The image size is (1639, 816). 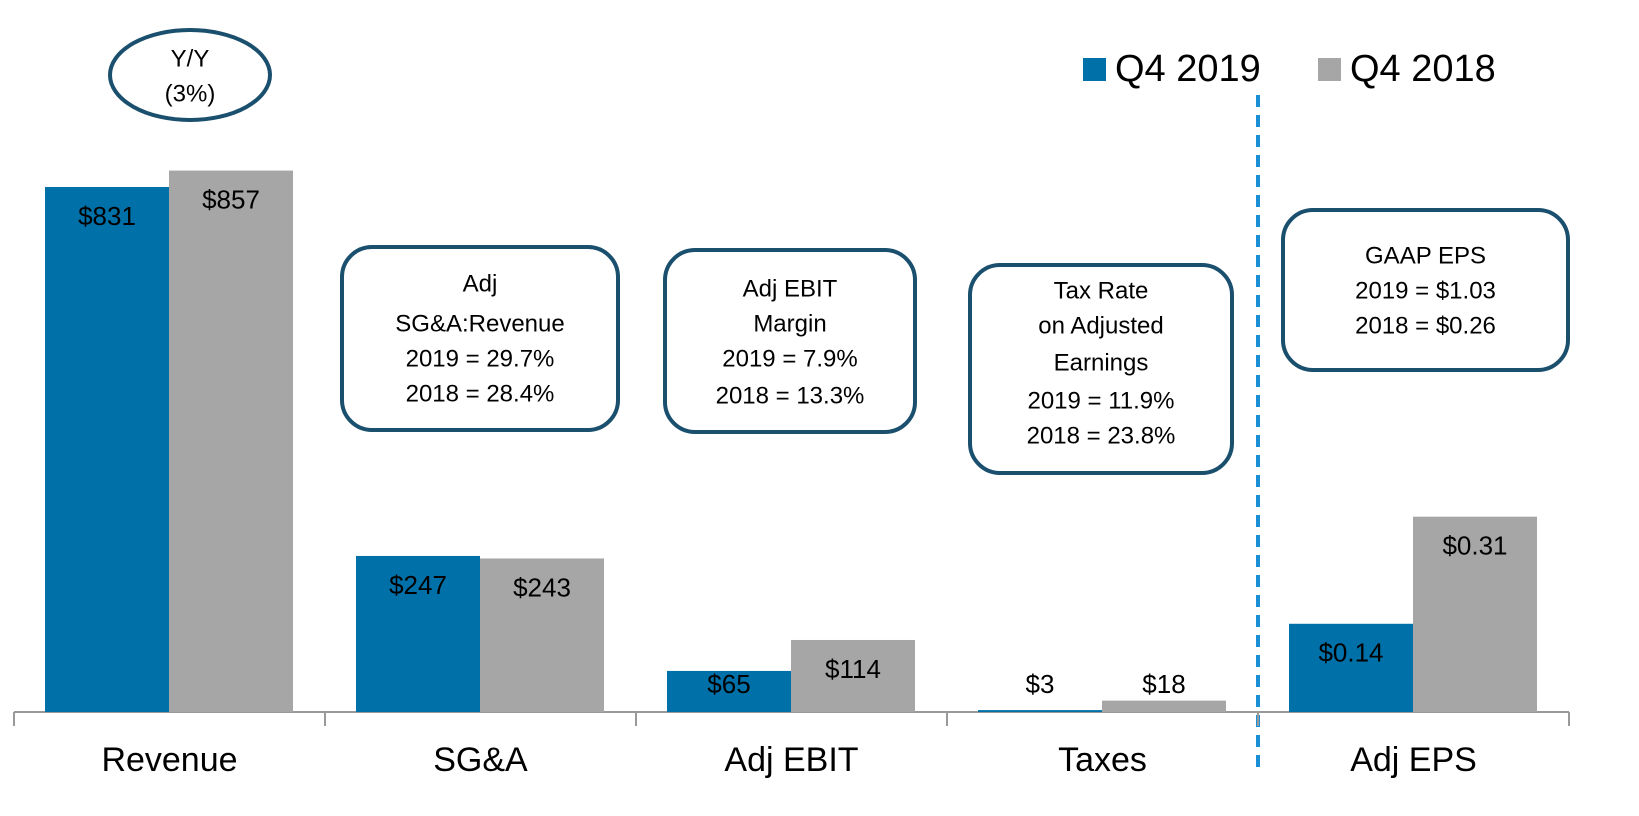 What do you see at coordinates (480, 393) in the screenshot?
I see `annotation-text: 2018 = 28.4%` at bounding box center [480, 393].